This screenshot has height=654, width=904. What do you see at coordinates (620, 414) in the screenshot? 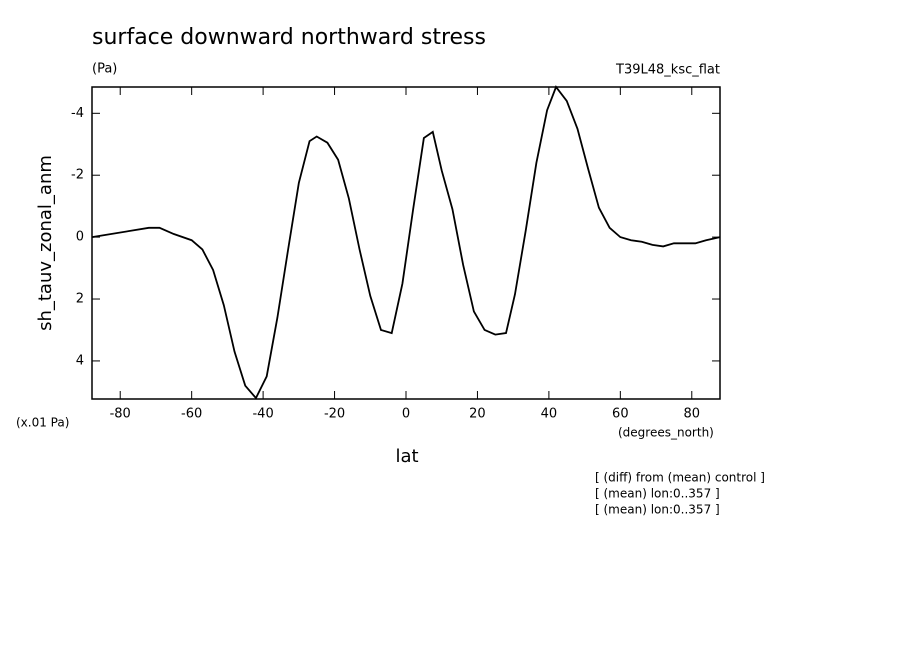
I see `x-tick-label: 60` at bounding box center [620, 414].